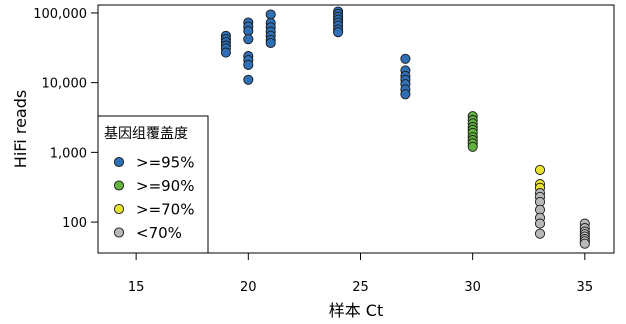  What do you see at coordinates (65, 84) in the screenshot?
I see `y-tick-label: 10,000` at bounding box center [65, 84].